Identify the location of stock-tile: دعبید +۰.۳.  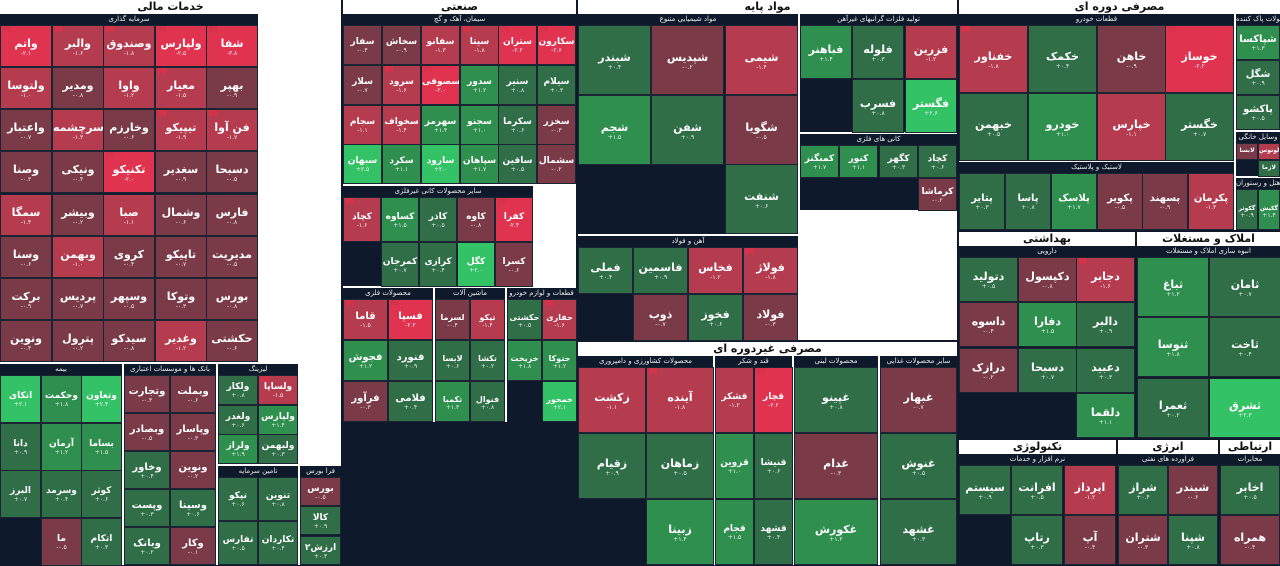
(1105, 370).